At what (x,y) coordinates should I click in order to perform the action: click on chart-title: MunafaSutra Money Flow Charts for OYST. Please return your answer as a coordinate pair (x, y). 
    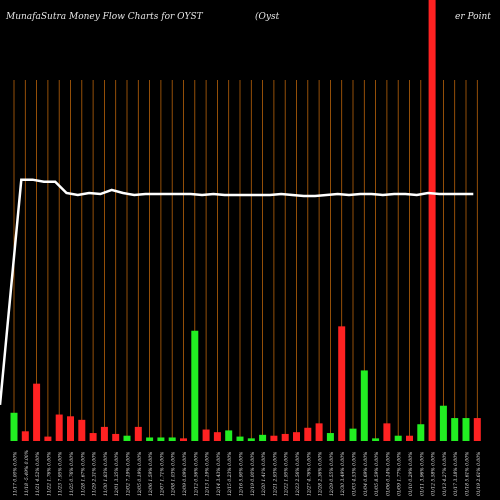
    Looking at the image, I should click on (104, 17).